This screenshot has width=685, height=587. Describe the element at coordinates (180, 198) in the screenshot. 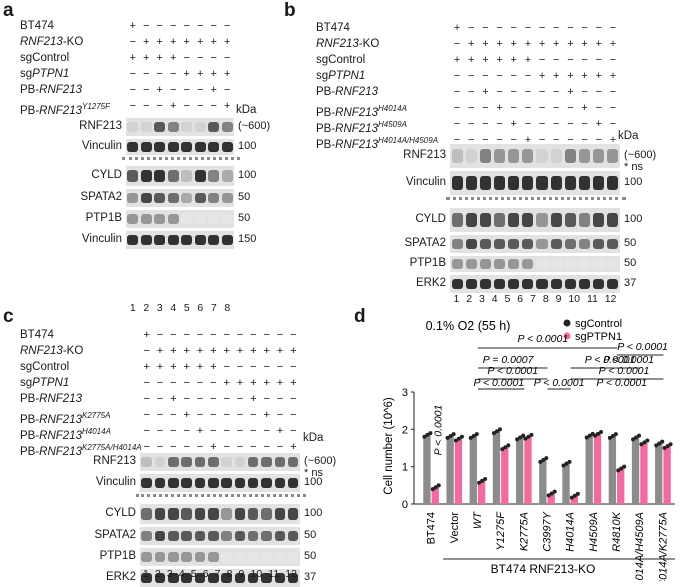

I see `blot-image` at that location.